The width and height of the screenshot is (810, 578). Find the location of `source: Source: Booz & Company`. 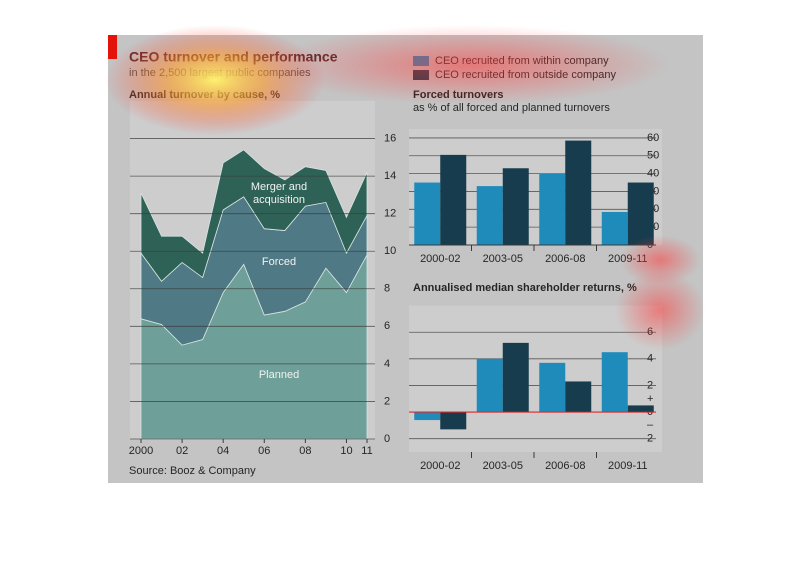

source: Source: Booz & Company is located at coordinates (192, 471).